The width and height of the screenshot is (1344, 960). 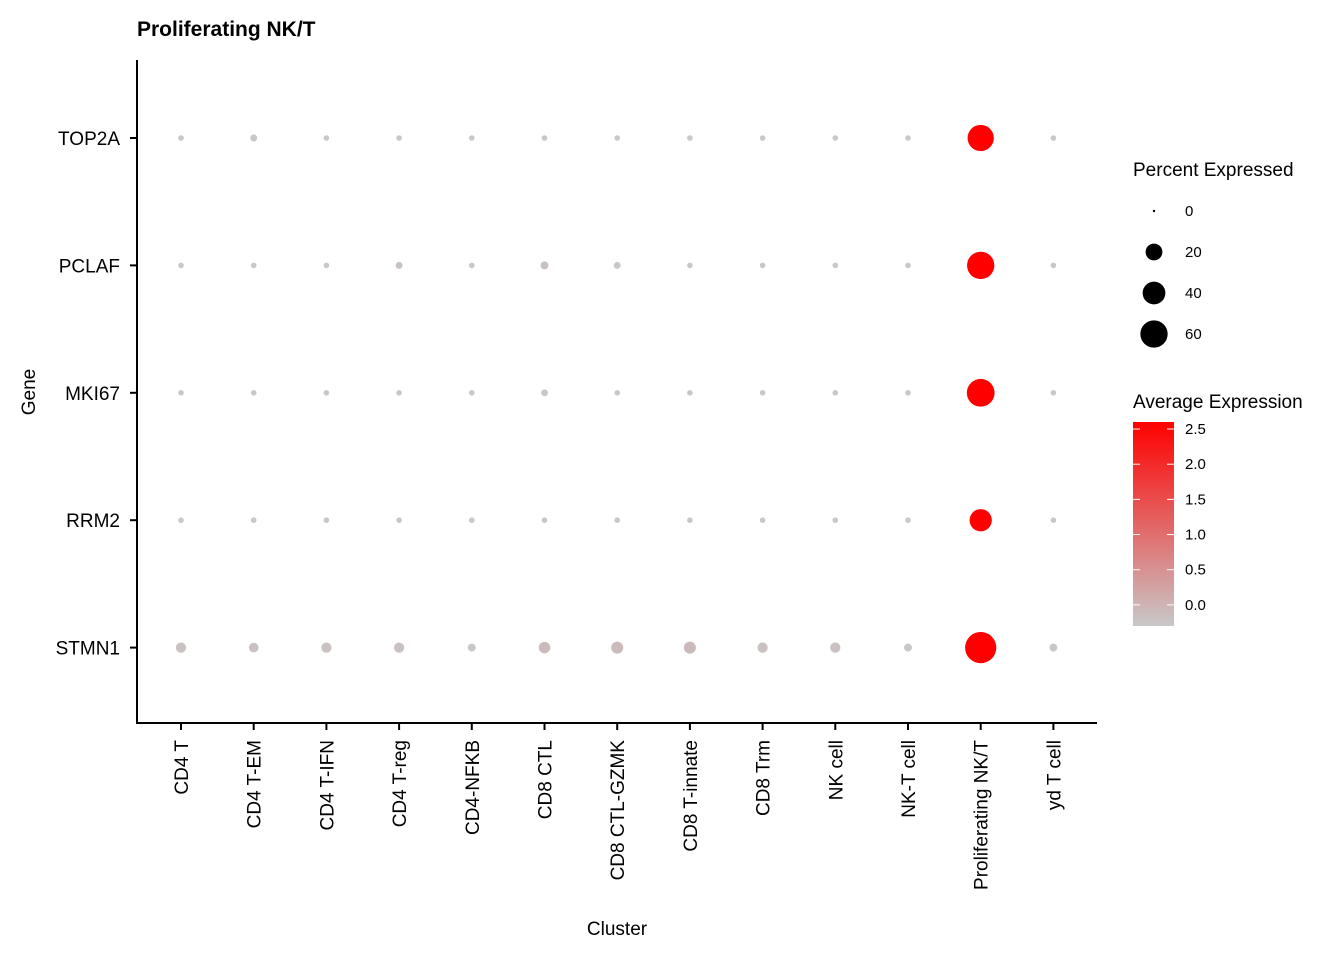 What do you see at coordinates (327, 785) in the screenshot?
I see `x-tick-label: CD4 T-IFN` at bounding box center [327, 785].